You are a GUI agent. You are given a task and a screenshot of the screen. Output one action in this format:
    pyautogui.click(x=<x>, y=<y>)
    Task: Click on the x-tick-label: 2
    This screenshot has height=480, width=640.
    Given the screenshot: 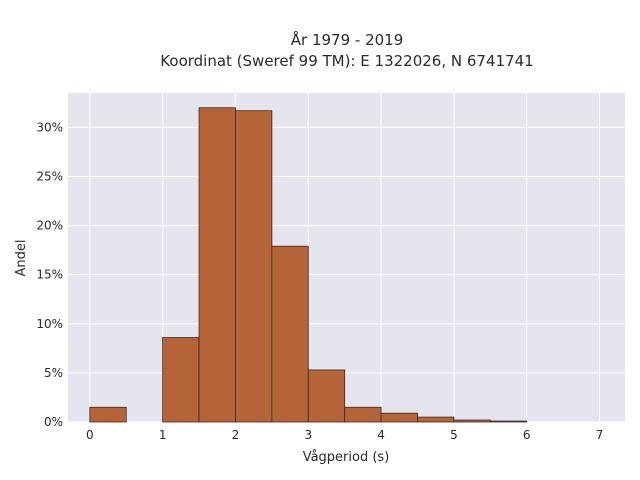 What is the action you would take?
    pyautogui.click(x=236, y=435)
    